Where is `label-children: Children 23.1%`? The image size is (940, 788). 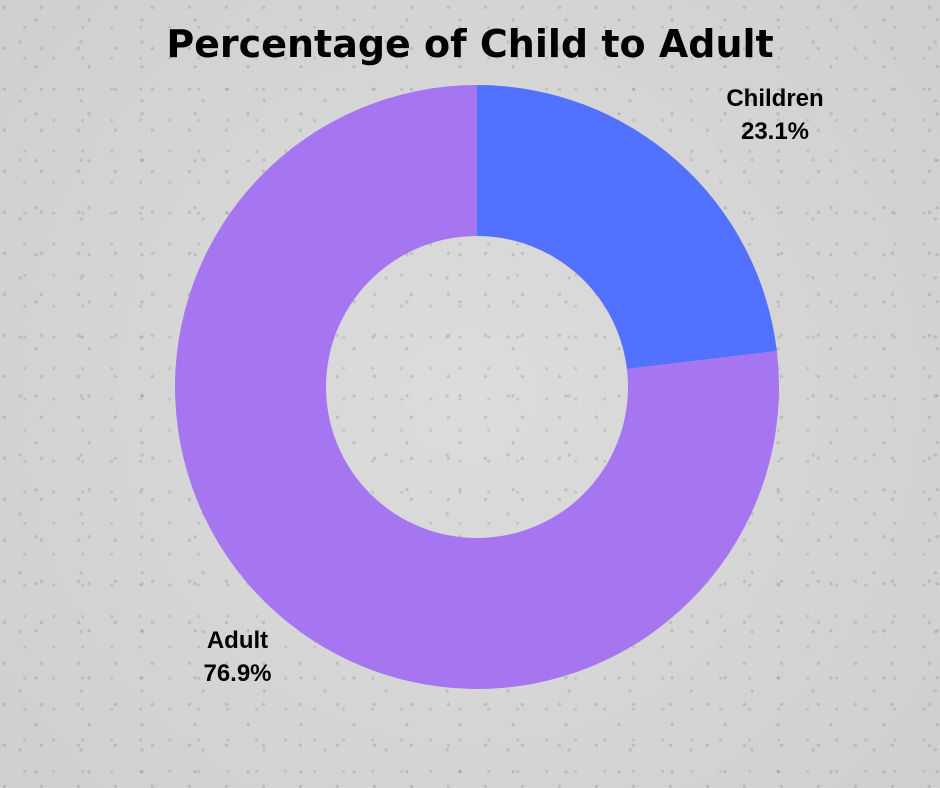
label-children: Children 23.1% is located at coordinates (775, 115).